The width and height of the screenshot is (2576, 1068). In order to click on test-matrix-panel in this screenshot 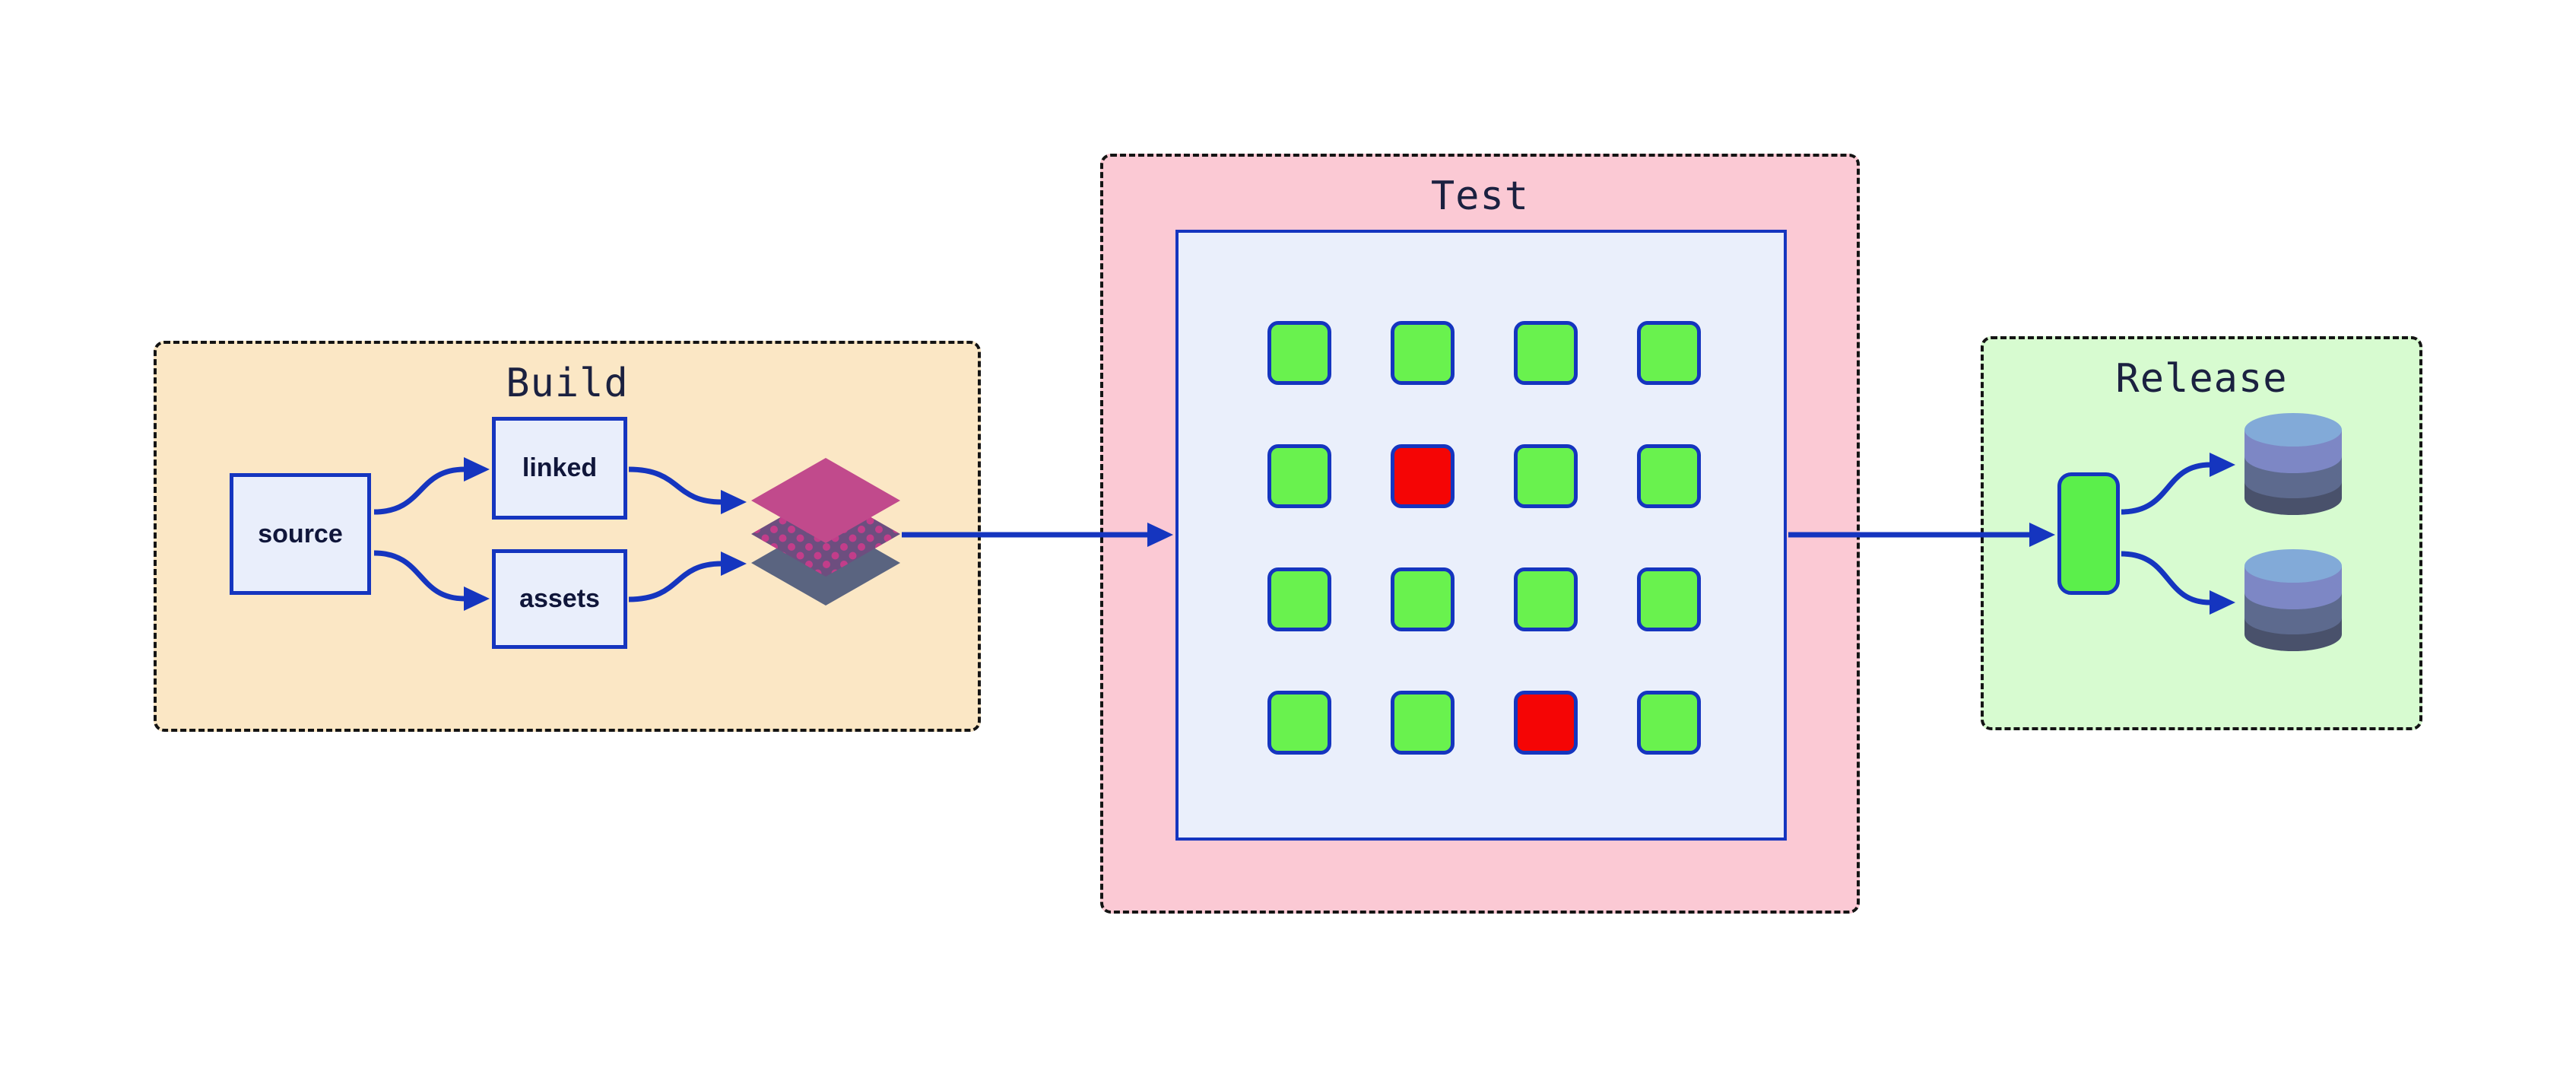, I will do `click(1481, 535)`.